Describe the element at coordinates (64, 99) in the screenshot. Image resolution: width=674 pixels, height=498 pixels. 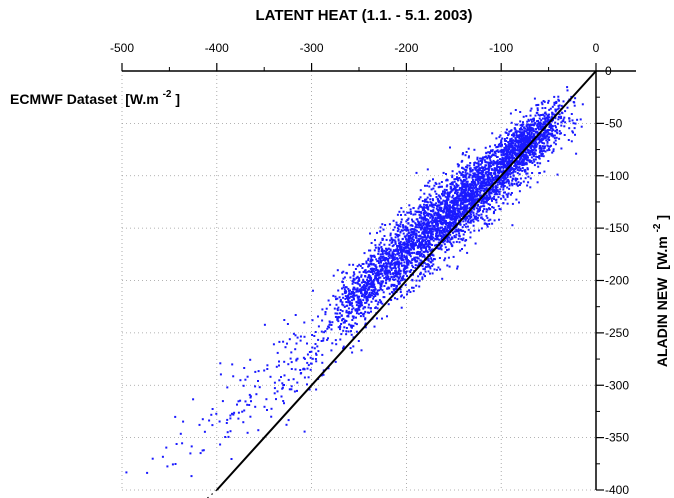
I see `x-axis-name: ECMWF Dataset` at that location.